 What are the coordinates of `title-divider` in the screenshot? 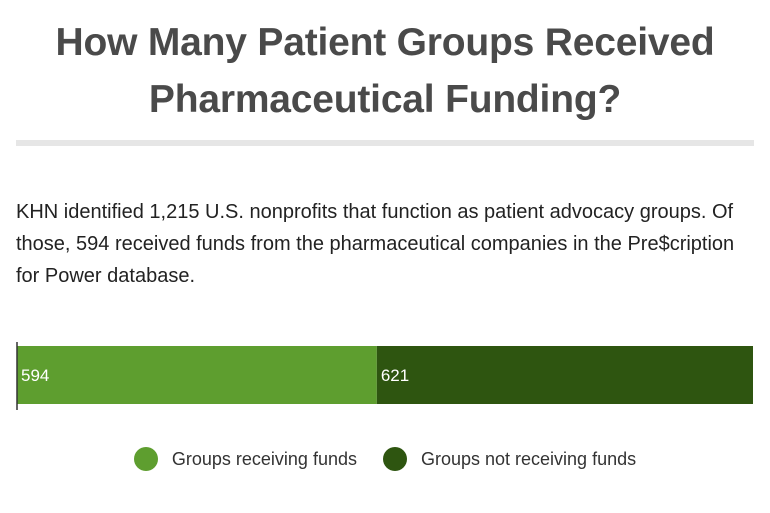 It's located at (385, 143).